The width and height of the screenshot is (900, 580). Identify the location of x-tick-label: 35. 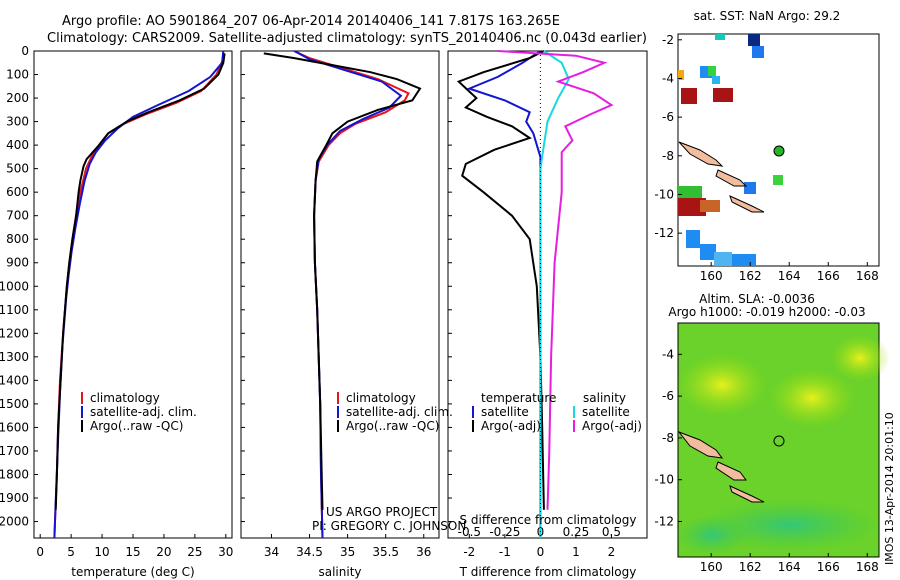
(347, 552).